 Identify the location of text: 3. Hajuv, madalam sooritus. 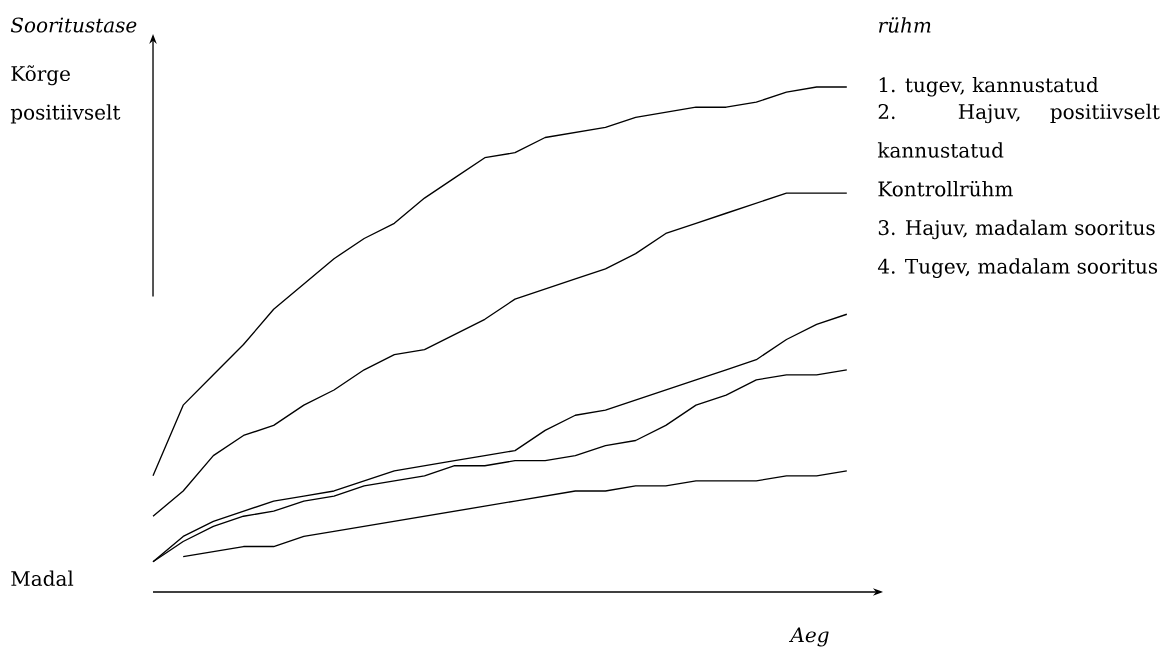
(1016, 229).